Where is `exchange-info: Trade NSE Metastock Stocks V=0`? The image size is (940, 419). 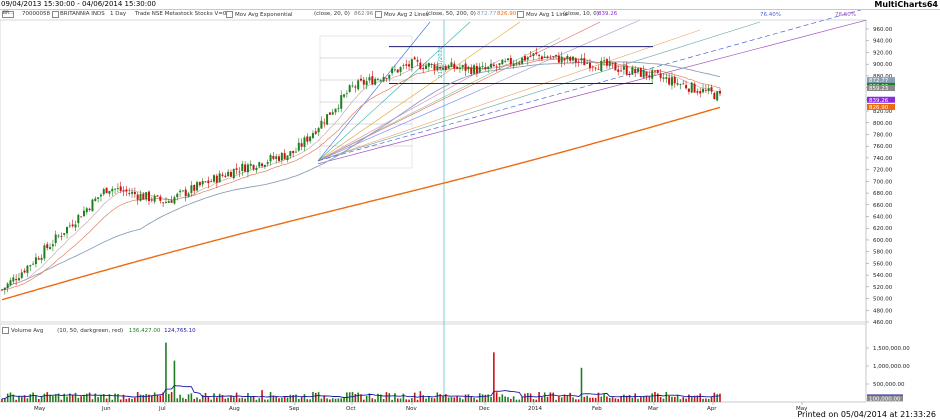
exchange-info: Trade NSE Metastock Stocks V=0 is located at coordinates (181, 14).